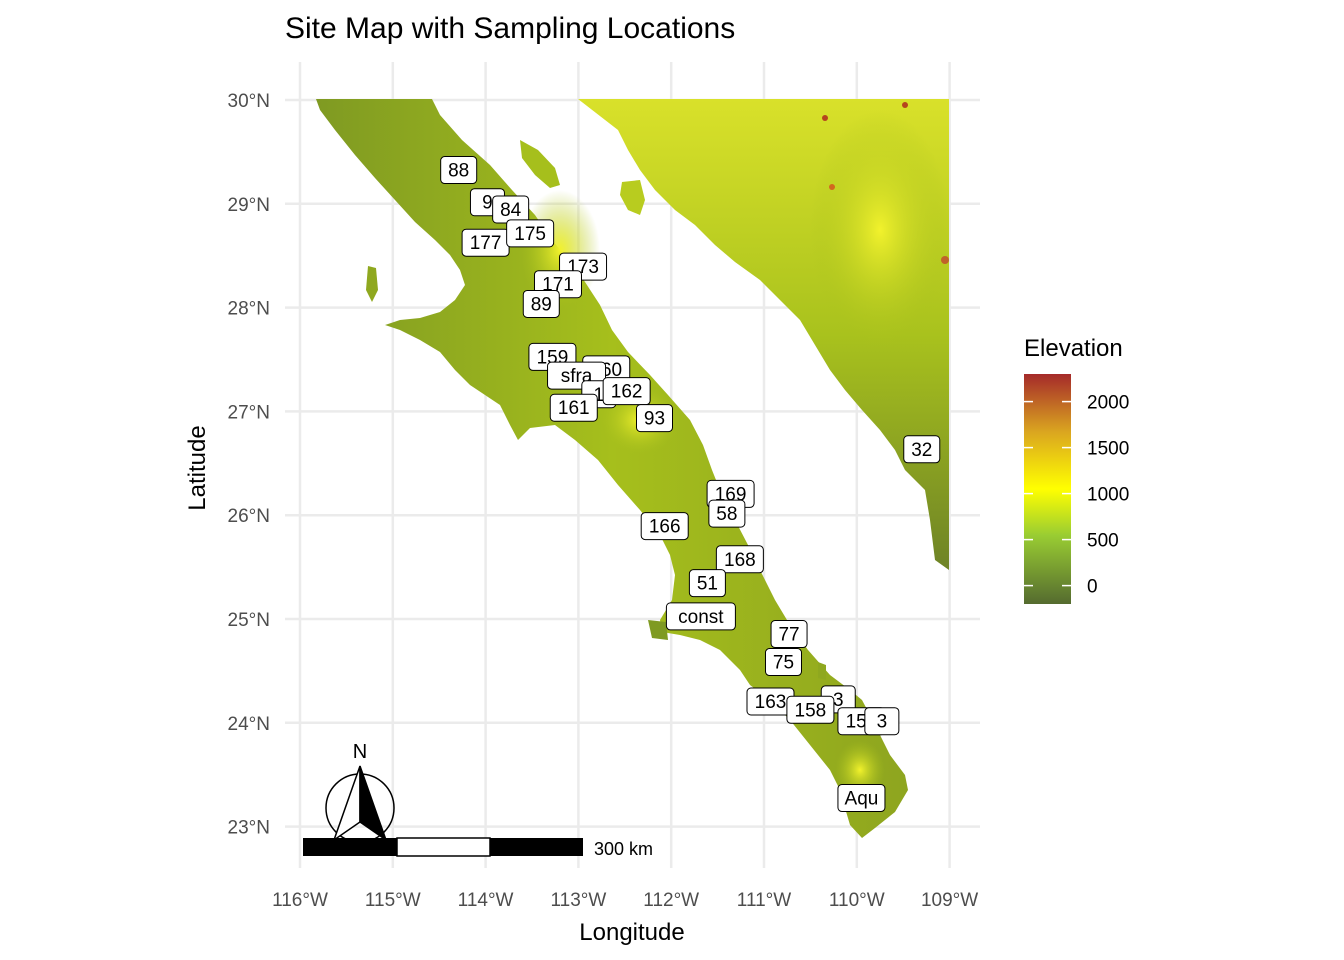  What do you see at coordinates (1092, 587) in the screenshot?
I see `legend-tick-label: 0` at bounding box center [1092, 587].